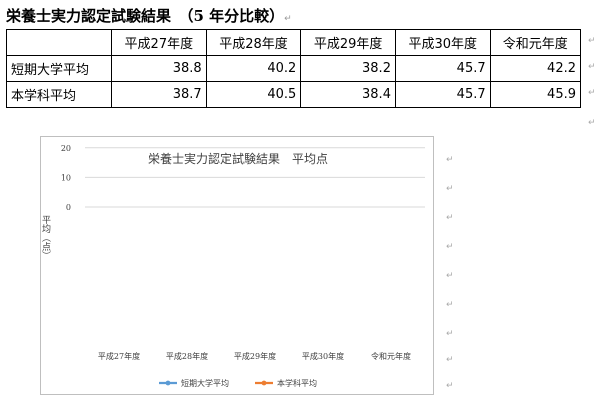 The height and width of the screenshot is (416, 600). What do you see at coordinates (253, 68) in the screenshot?
I see `table-cell: 40.2` at bounding box center [253, 68].